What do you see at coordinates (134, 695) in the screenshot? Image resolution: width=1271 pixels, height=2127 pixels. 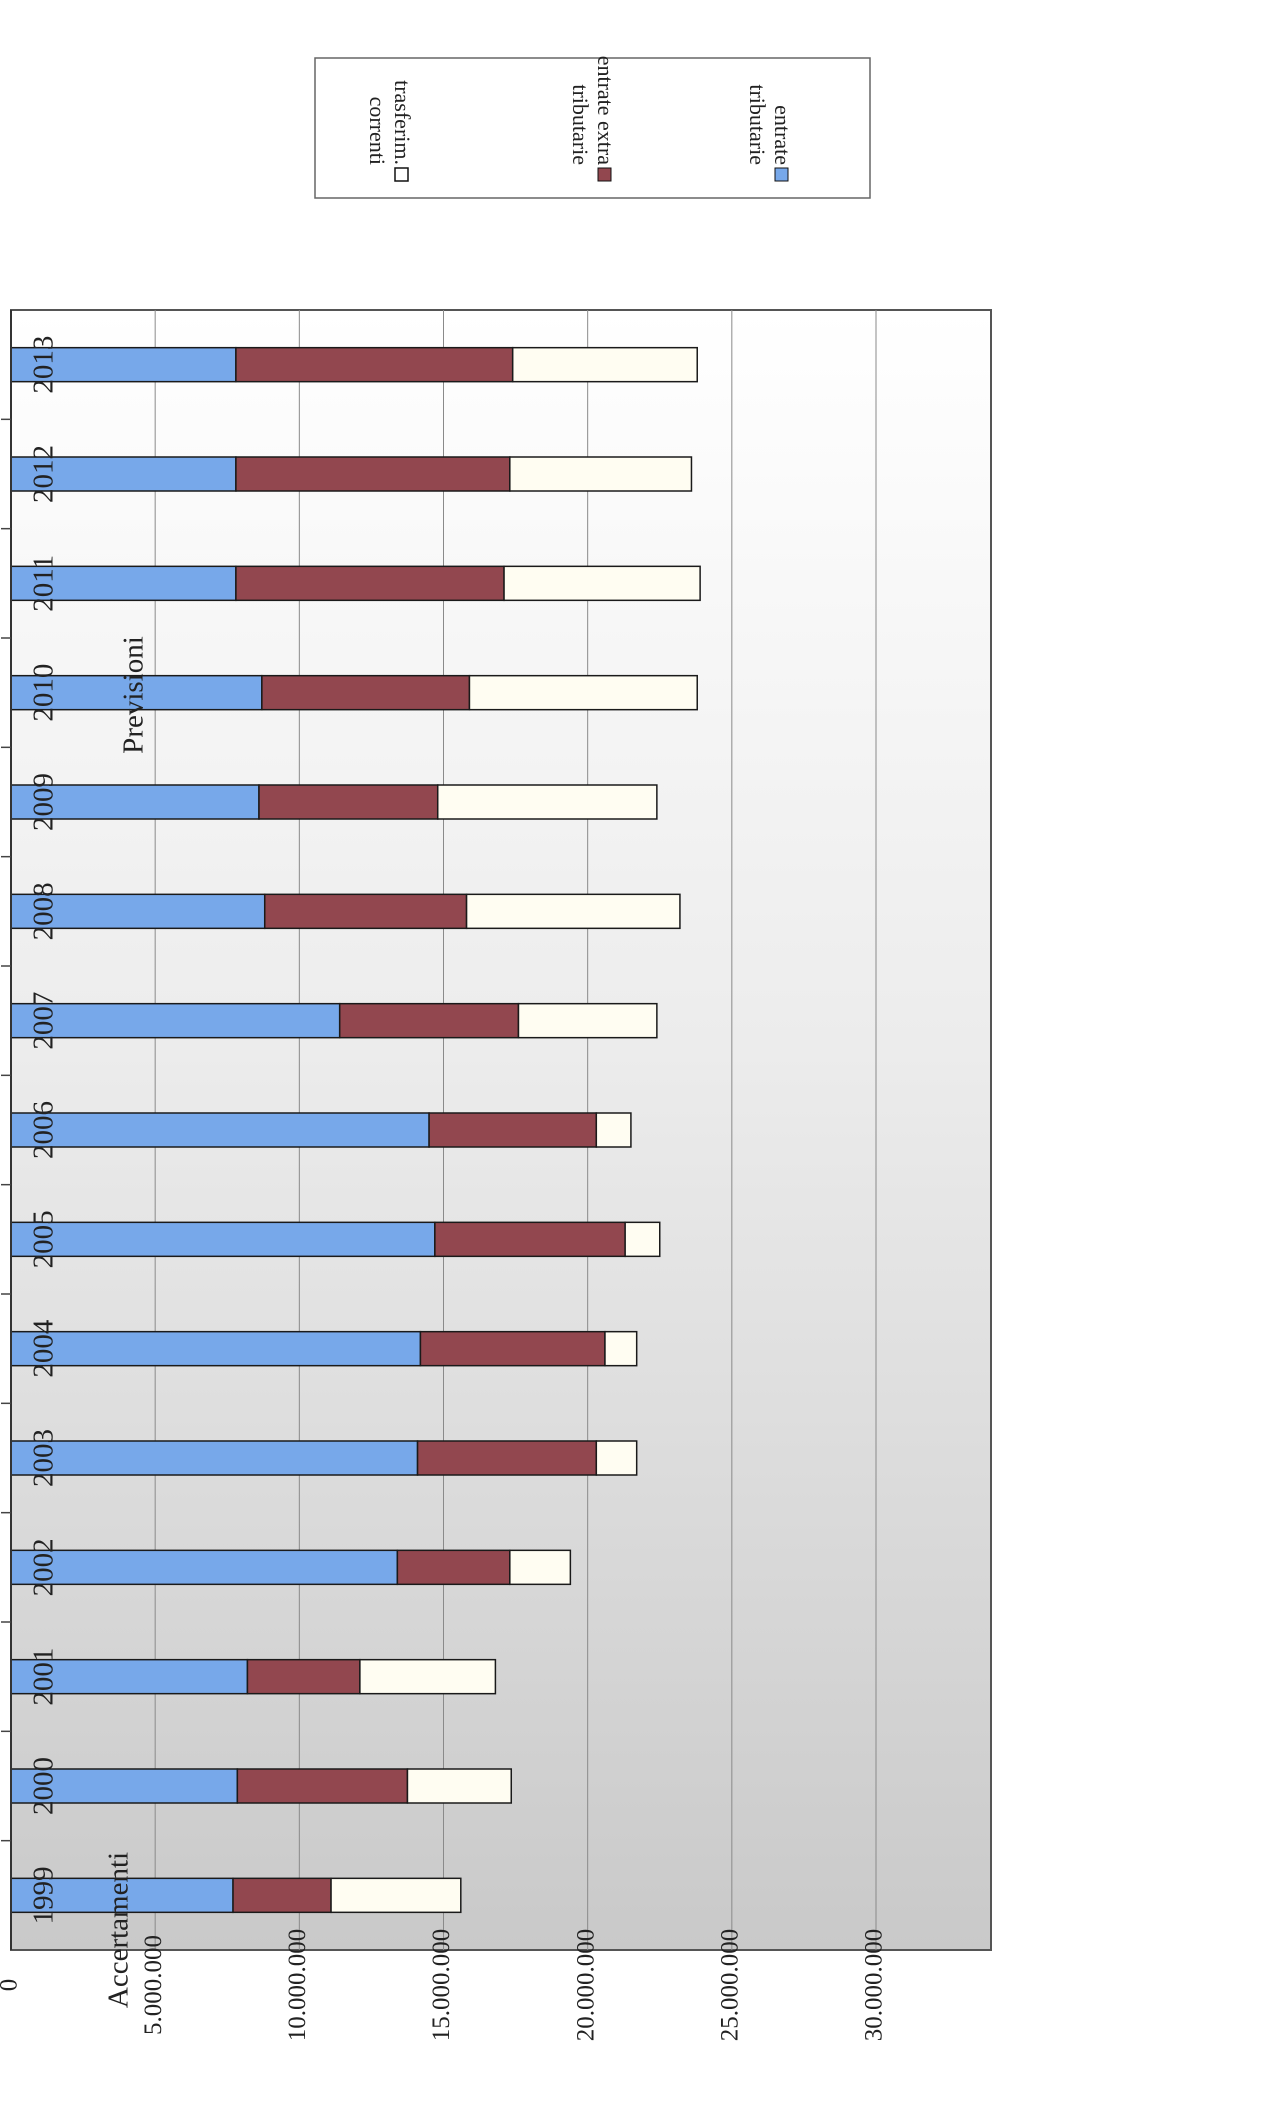 I see `annotation-previsioni: Previsioni` at bounding box center [134, 695].